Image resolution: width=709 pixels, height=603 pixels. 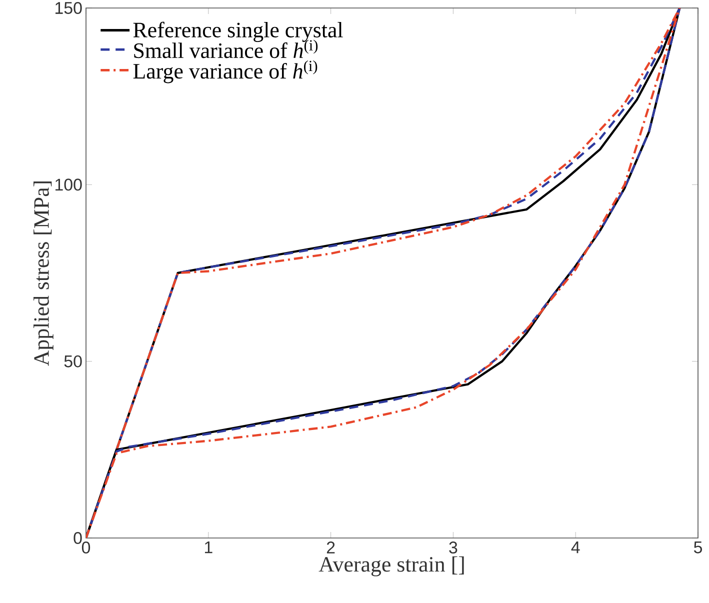 What do you see at coordinates (453, 548) in the screenshot?
I see `x-tick-label: 3` at bounding box center [453, 548].